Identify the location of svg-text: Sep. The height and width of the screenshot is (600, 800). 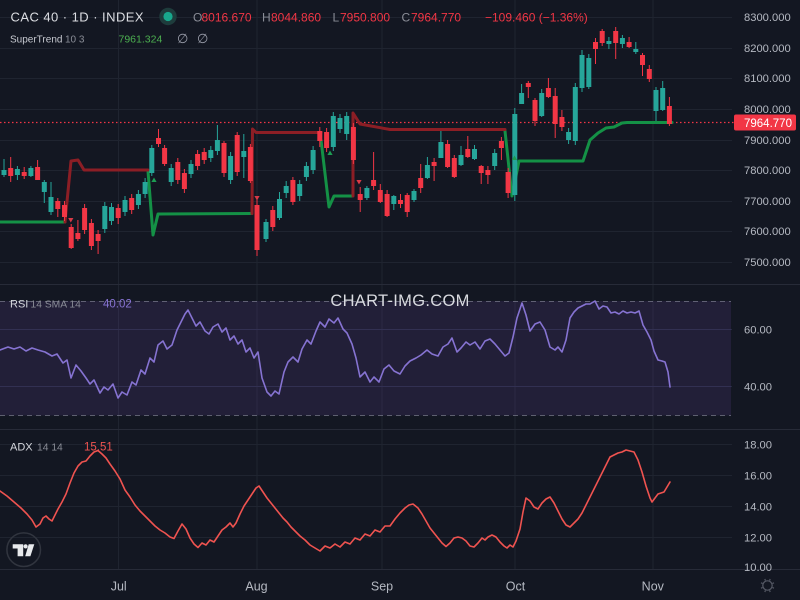
(382, 587).